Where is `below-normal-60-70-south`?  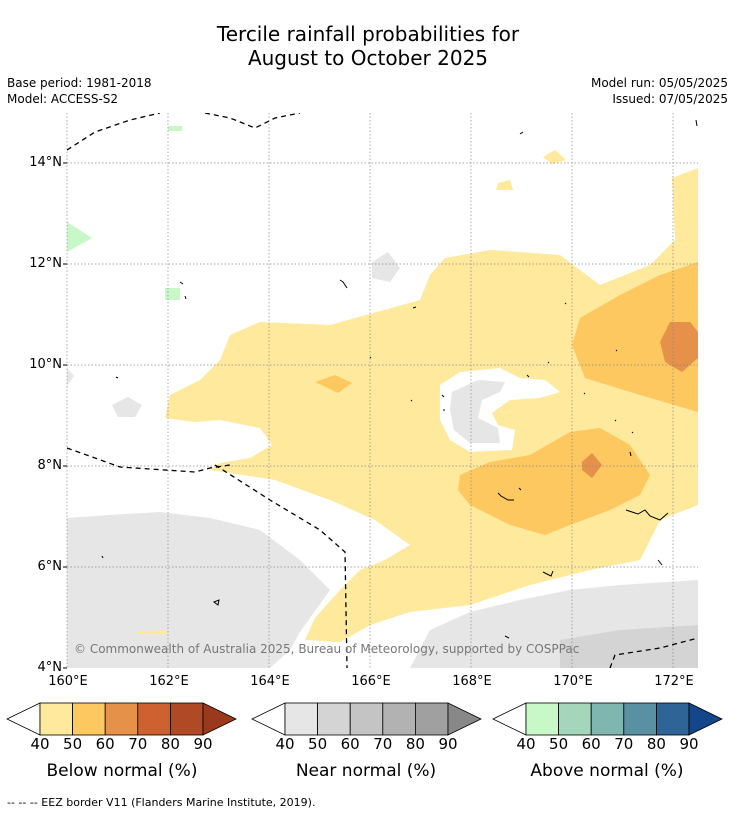
below-normal-60-70-south is located at coordinates (592, 465).